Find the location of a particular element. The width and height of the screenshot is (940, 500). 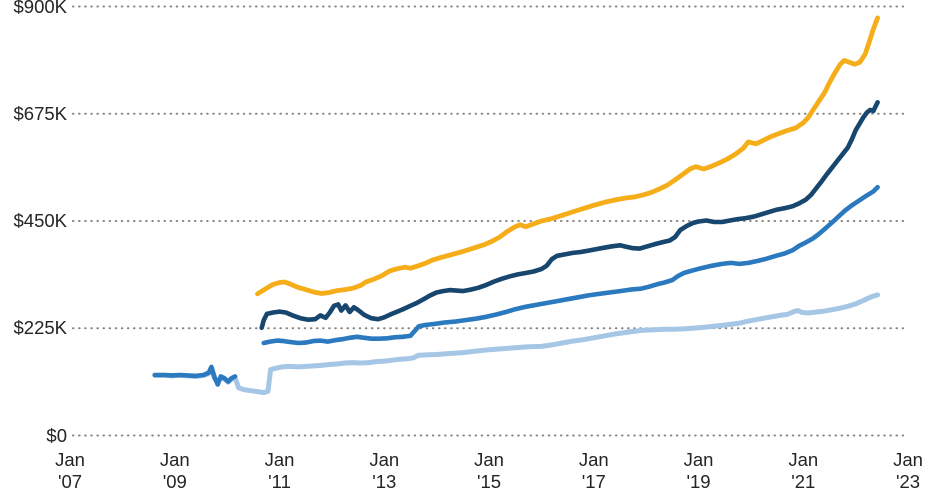

x-tick-label: Jan '23 is located at coordinates (901, 470).